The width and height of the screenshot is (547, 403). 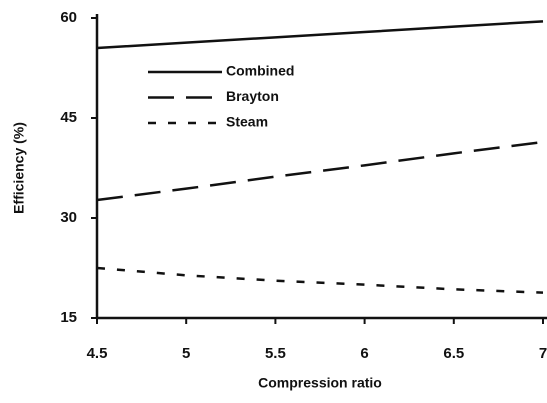 I want to click on y-tick-label: 60, so click(x=68, y=17).